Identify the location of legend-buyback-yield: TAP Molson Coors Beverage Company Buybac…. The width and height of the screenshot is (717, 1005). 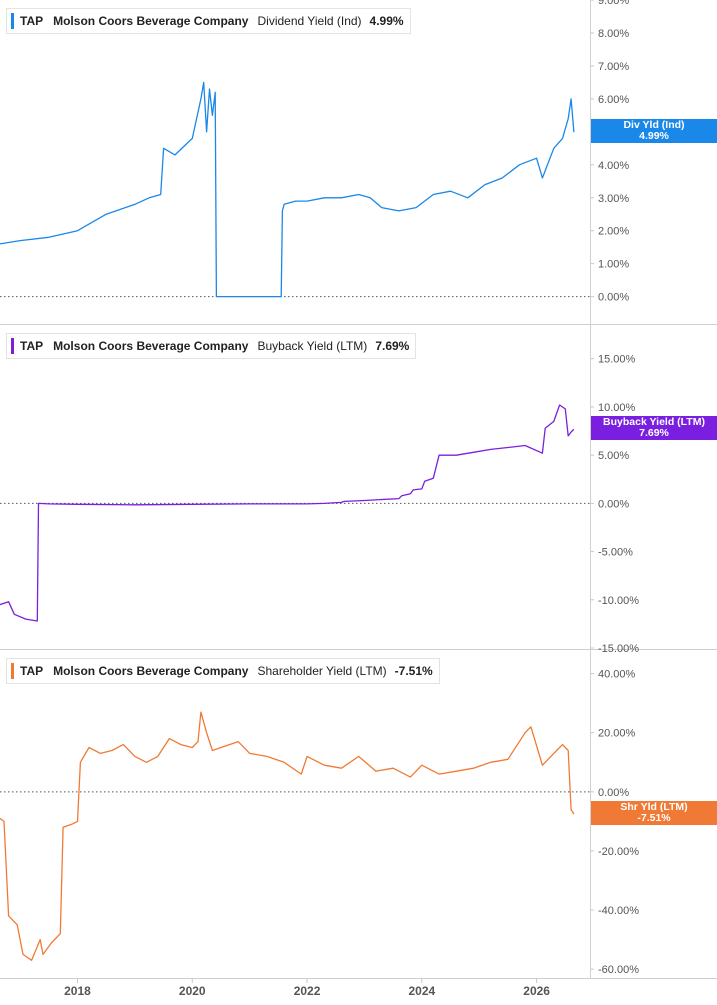
(211, 346).